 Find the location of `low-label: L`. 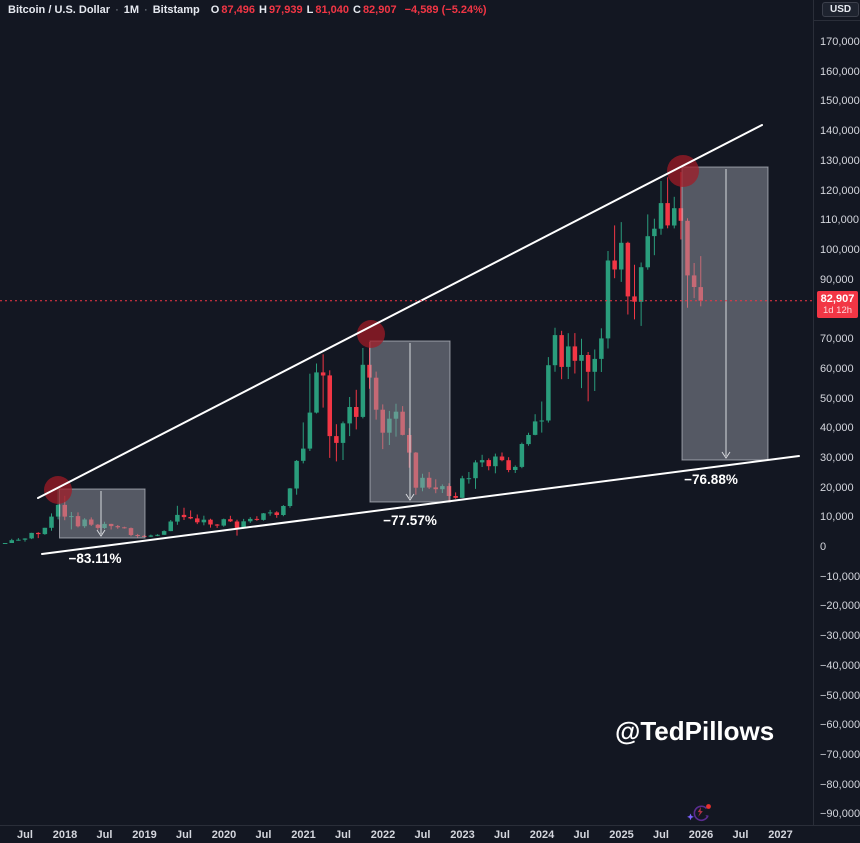

low-label: L is located at coordinates (310, 10).